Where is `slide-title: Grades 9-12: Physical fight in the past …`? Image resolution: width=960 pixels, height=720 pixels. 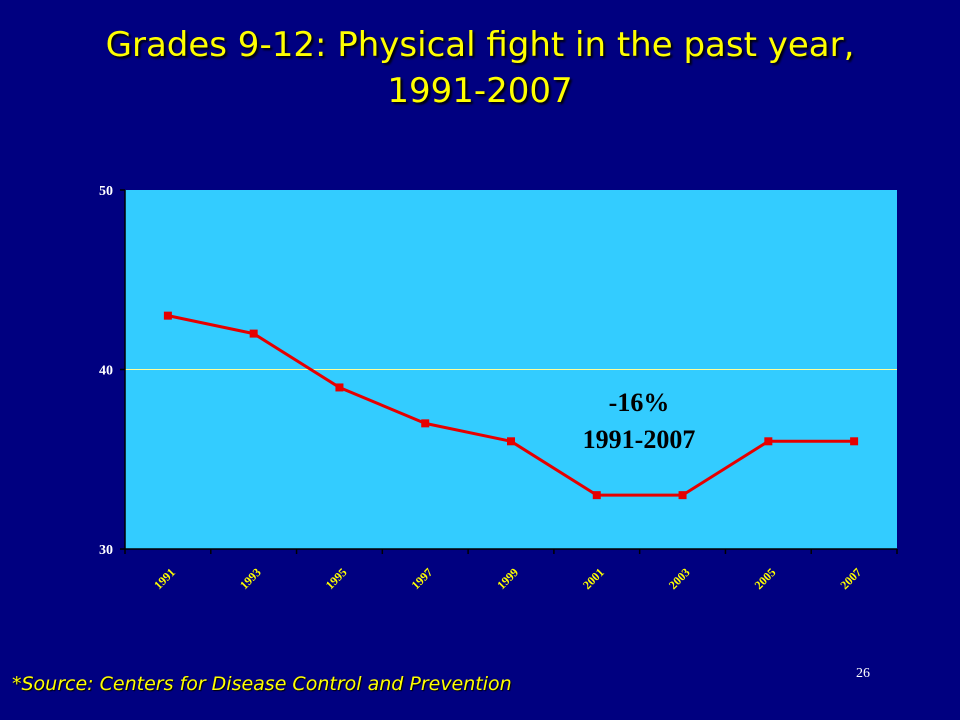
slide-title: Grades 9-12: Physical fight in the past … is located at coordinates (480, 68).